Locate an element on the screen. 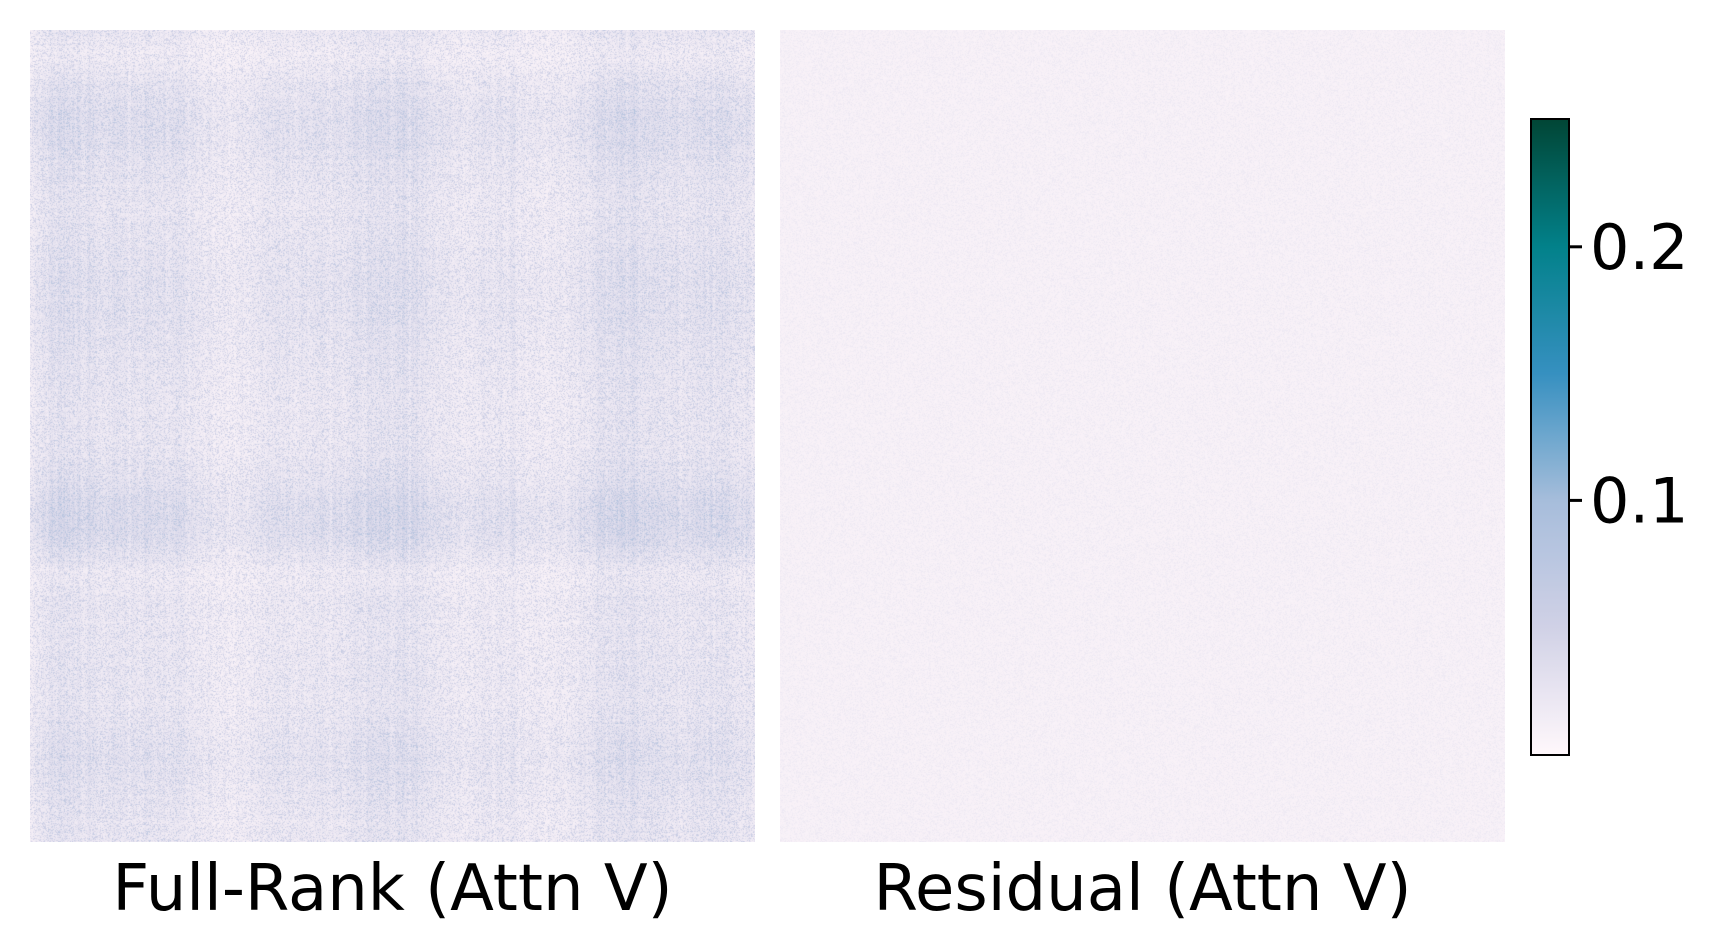 The image size is (1725, 952). colorbar-axis: 0.1 0.2 is located at coordinates (1628, 374).